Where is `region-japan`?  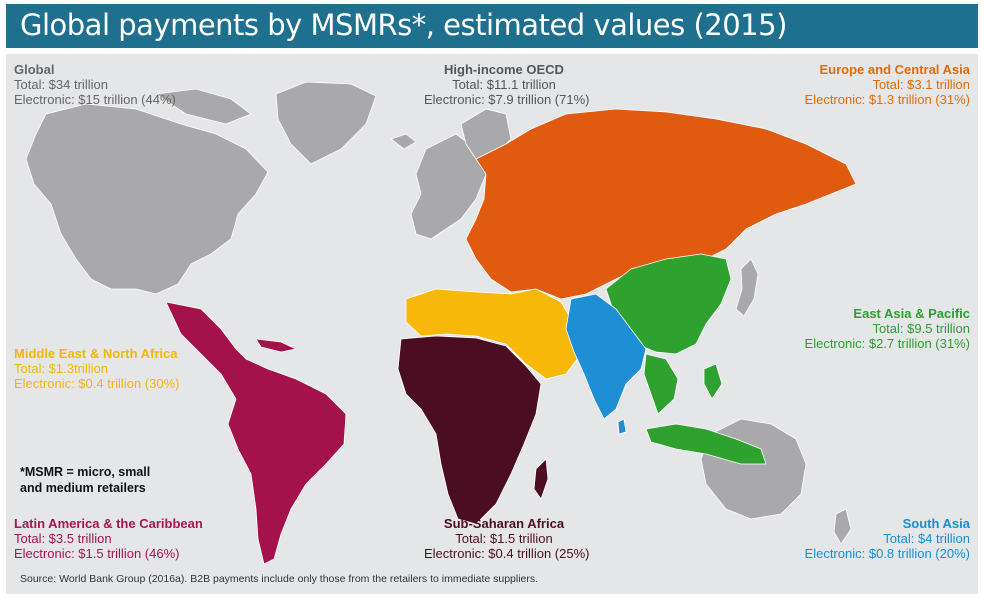
region-japan is located at coordinates (747, 287).